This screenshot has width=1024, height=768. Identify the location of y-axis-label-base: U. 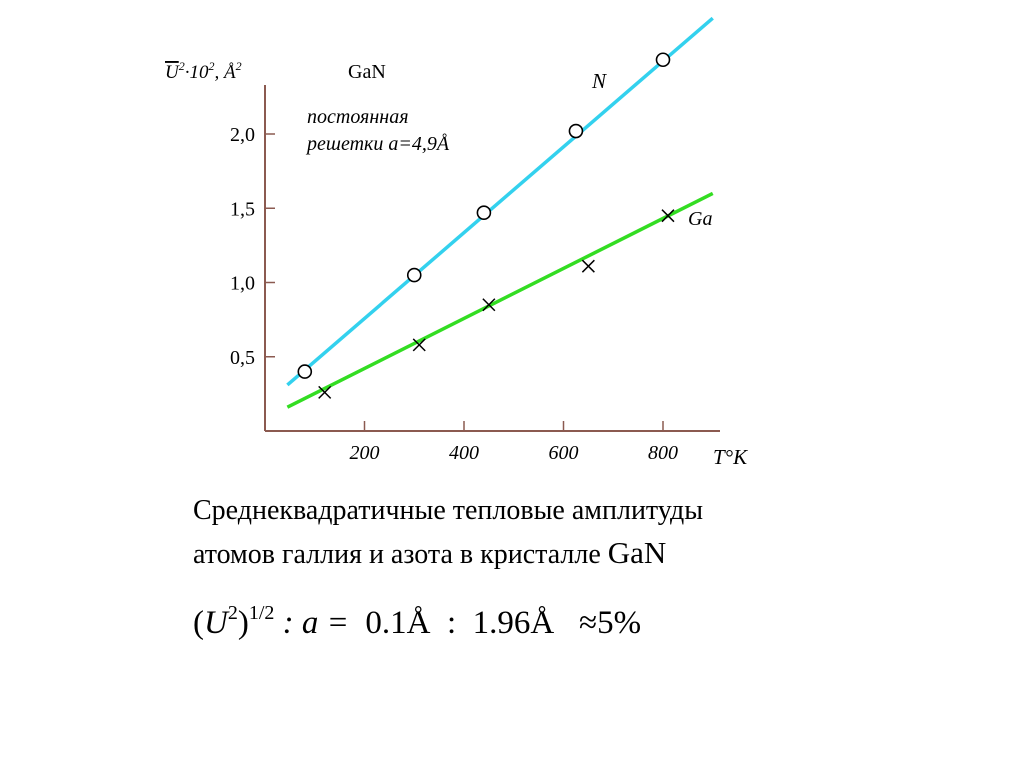
(172, 72).